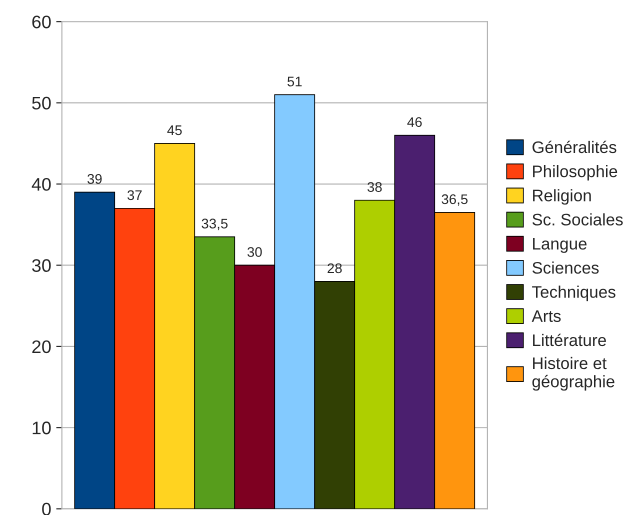 The width and height of the screenshot is (638, 515). What do you see at coordinates (41, 347) in the screenshot?
I see `y-tick-label: 20` at bounding box center [41, 347].